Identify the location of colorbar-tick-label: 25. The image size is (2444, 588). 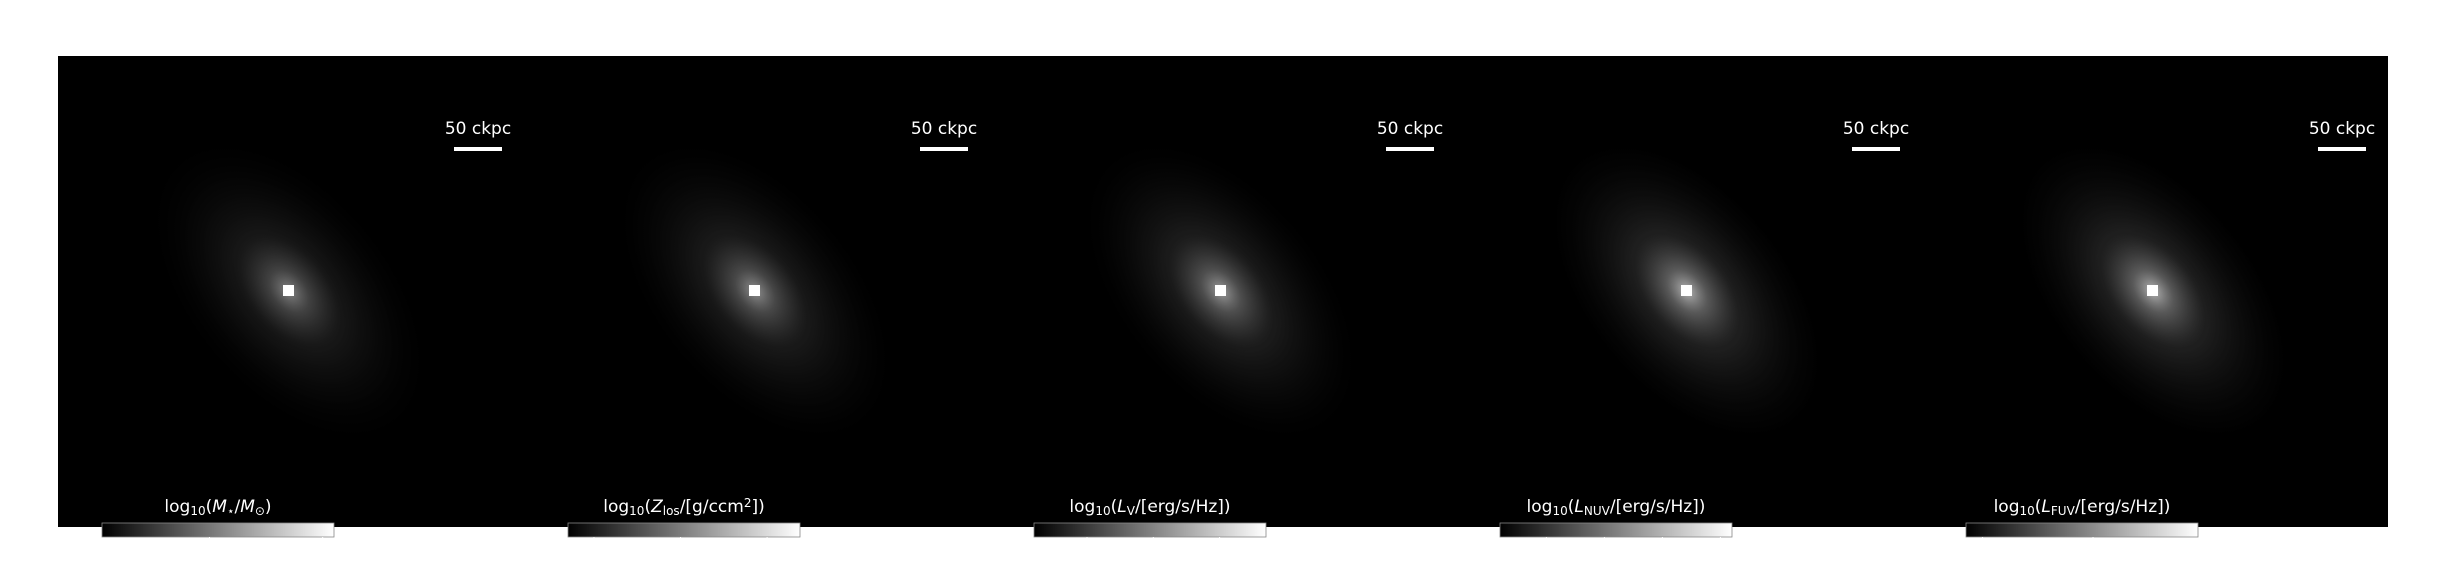
(1547, 556).